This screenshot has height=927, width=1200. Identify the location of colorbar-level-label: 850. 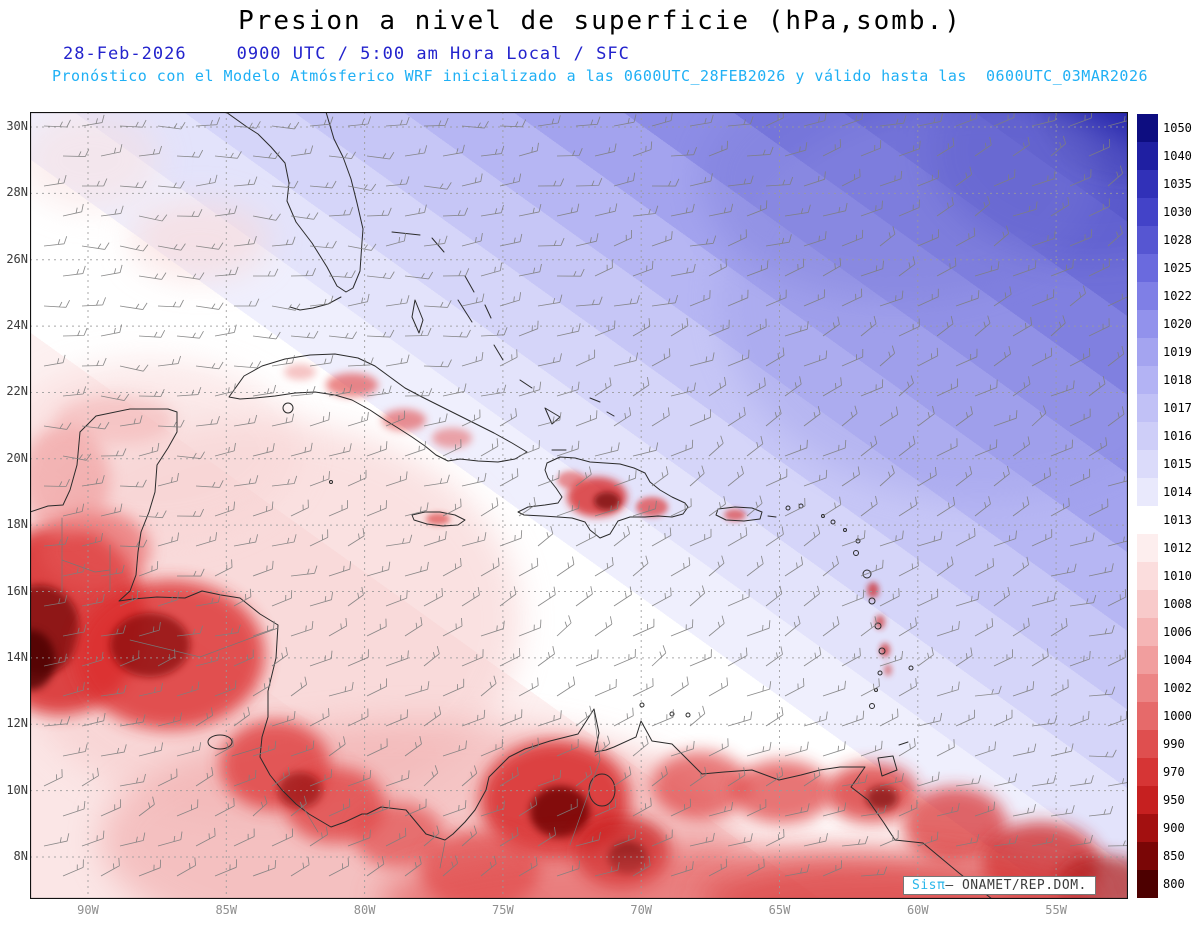
(1174, 856).